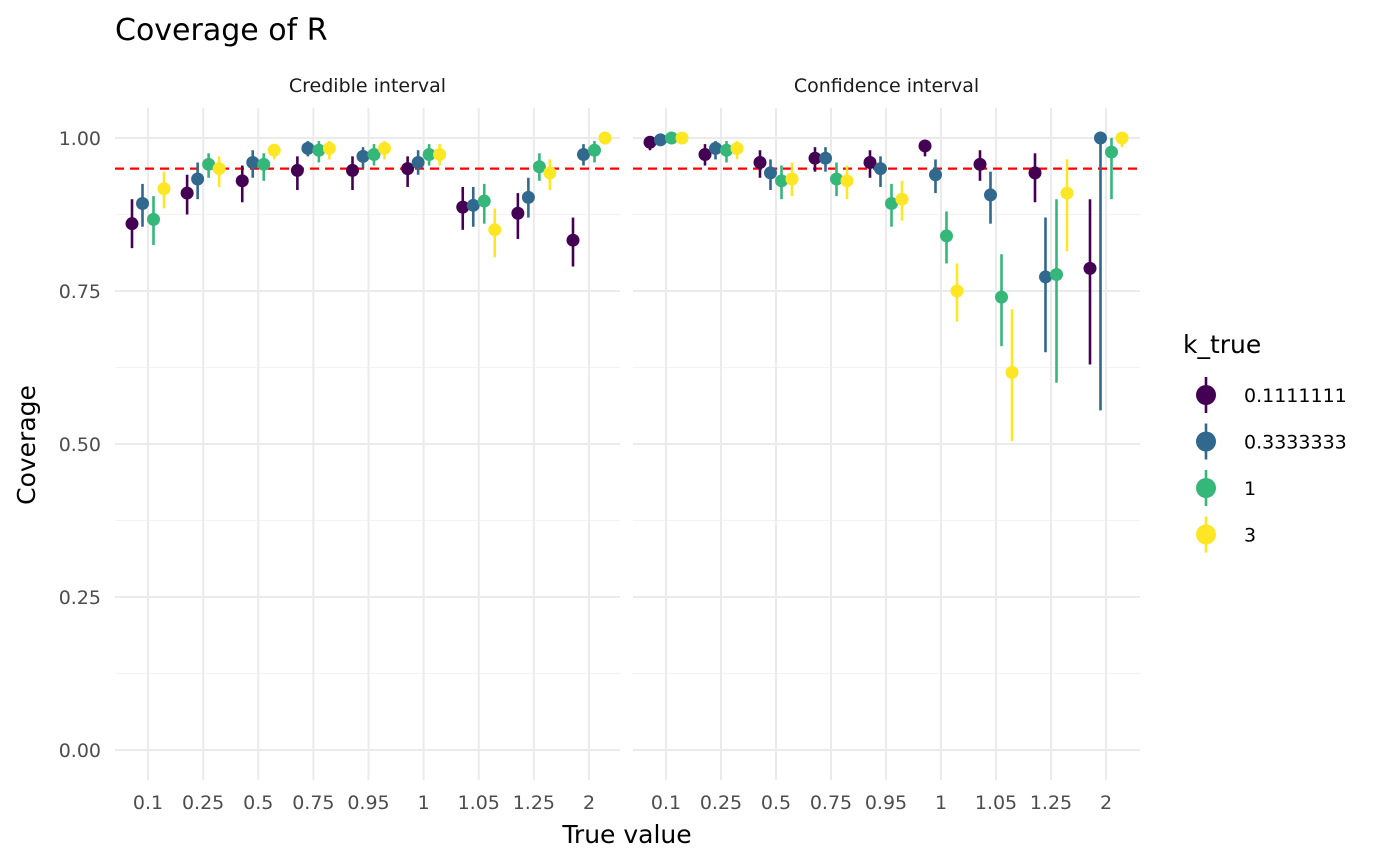  I want to click on y-tick-label: 0.25, so click(80, 598).